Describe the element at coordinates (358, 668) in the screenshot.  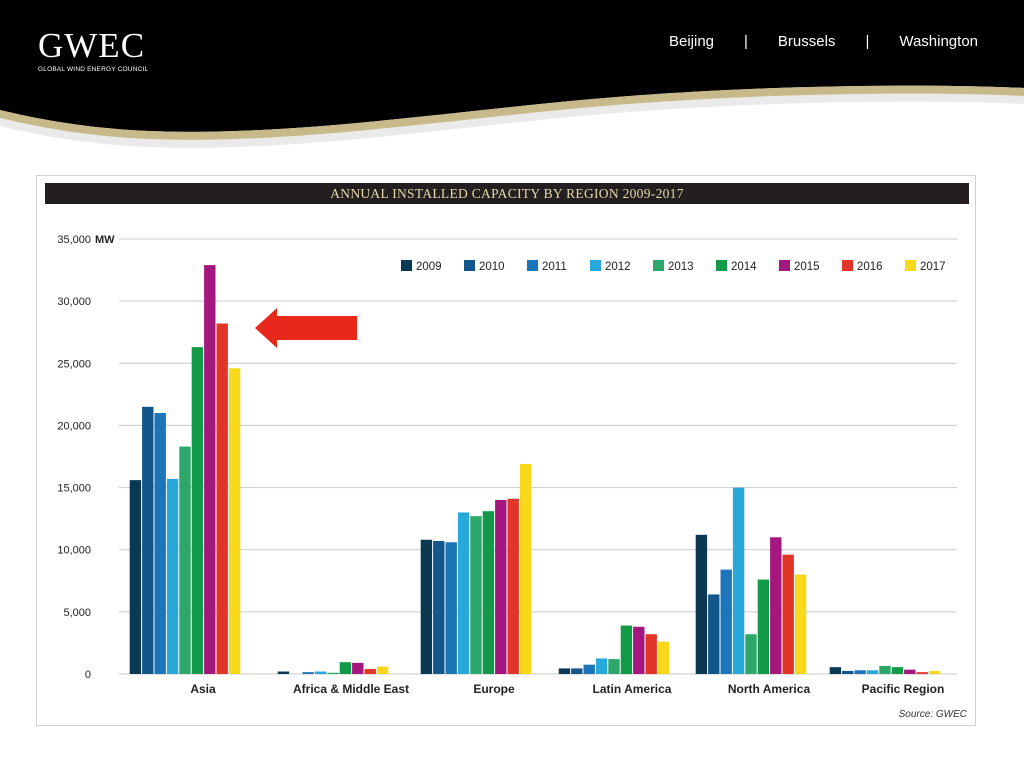
I see `bar-africa-middle-east-2015` at that location.